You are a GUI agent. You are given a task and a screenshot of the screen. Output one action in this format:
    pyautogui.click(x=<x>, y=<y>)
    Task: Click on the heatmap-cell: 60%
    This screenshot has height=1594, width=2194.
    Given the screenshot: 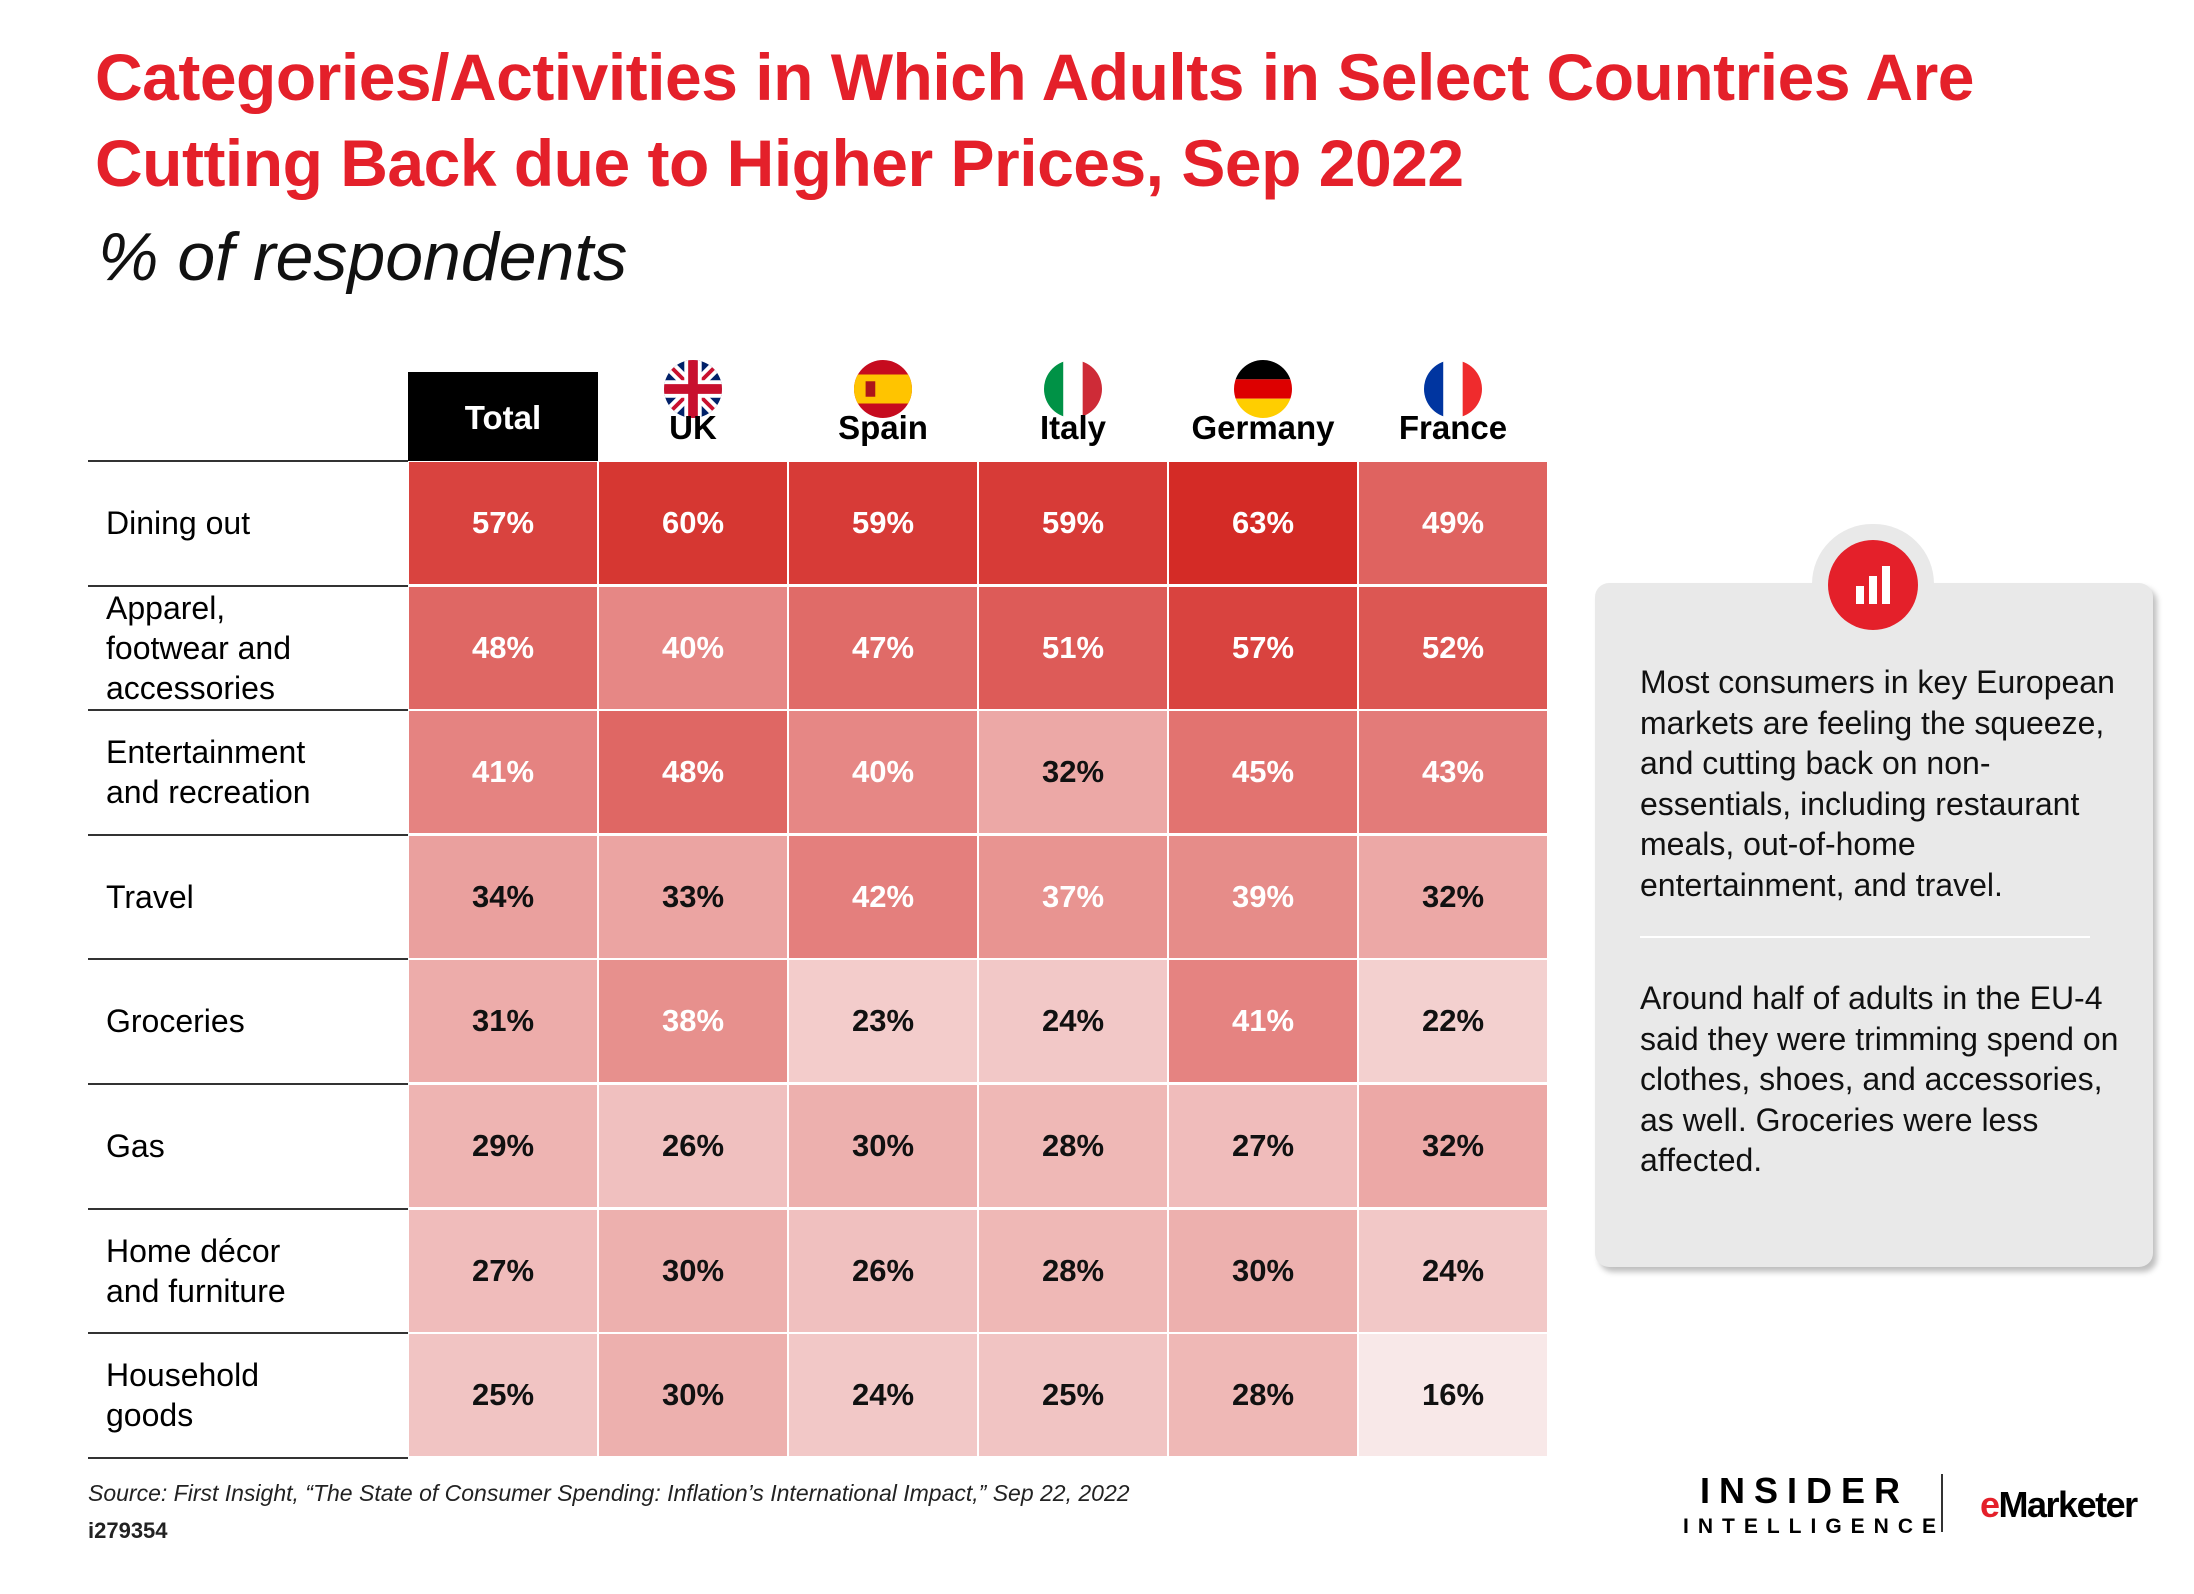 What is the action you would take?
    pyautogui.click(x=693, y=523)
    